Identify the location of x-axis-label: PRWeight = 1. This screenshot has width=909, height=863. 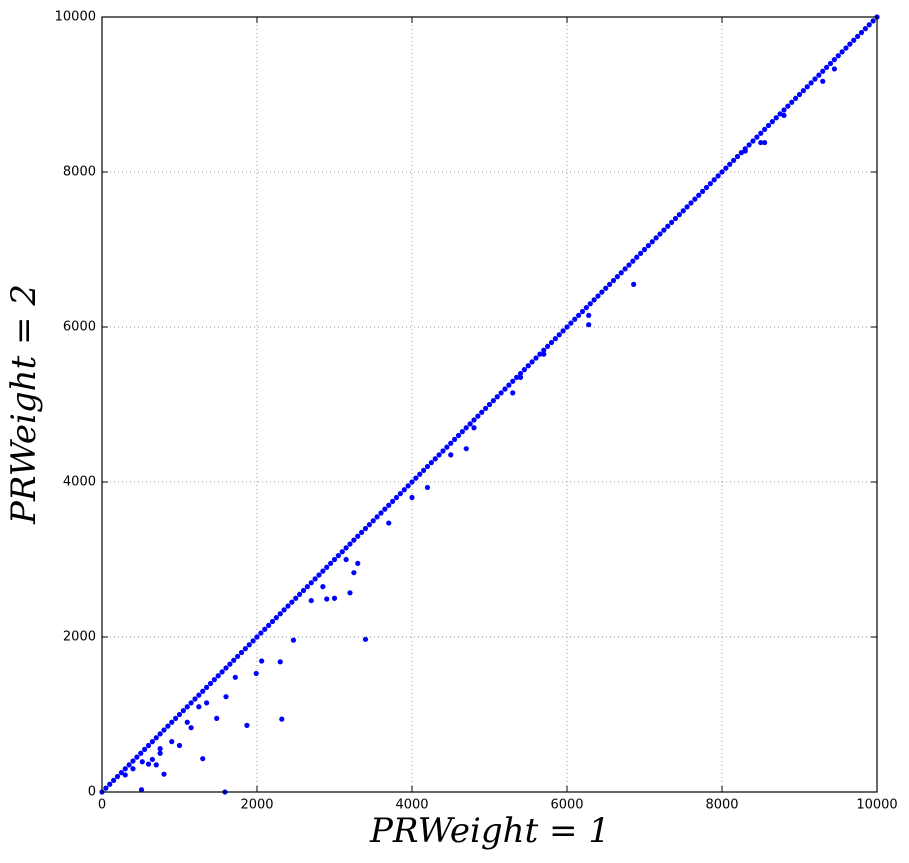
(489, 831).